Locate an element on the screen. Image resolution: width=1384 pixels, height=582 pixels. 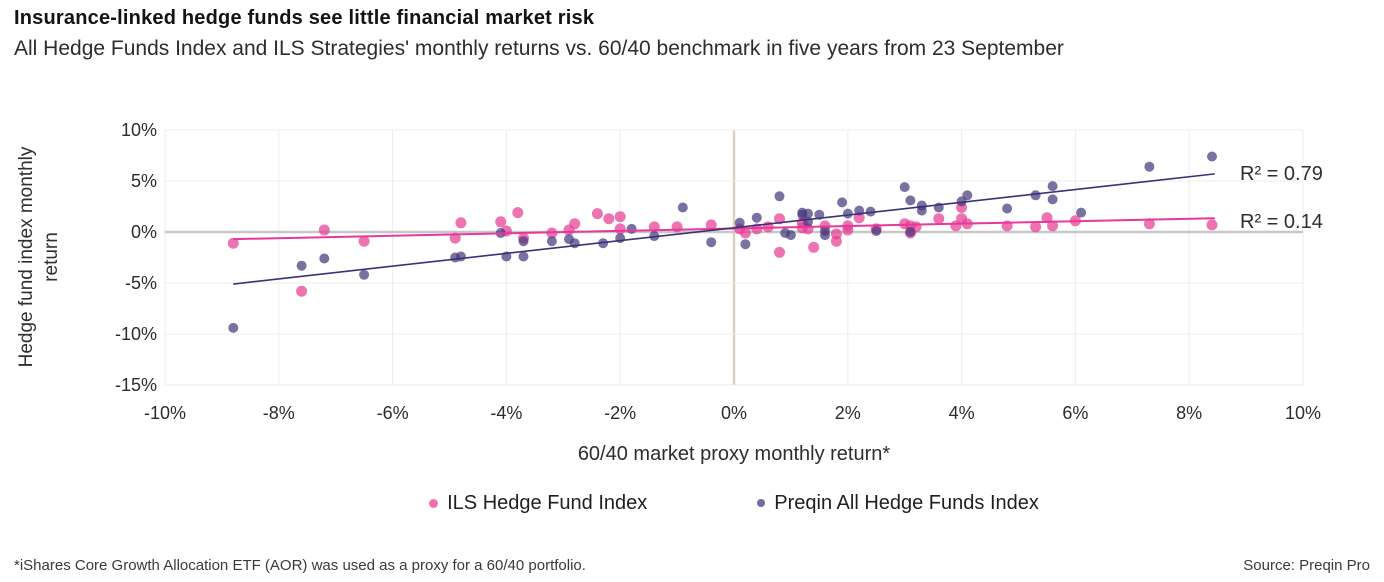
legend-label-preqin: Preqin All Hedge Funds Index is located at coordinates (906, 502).